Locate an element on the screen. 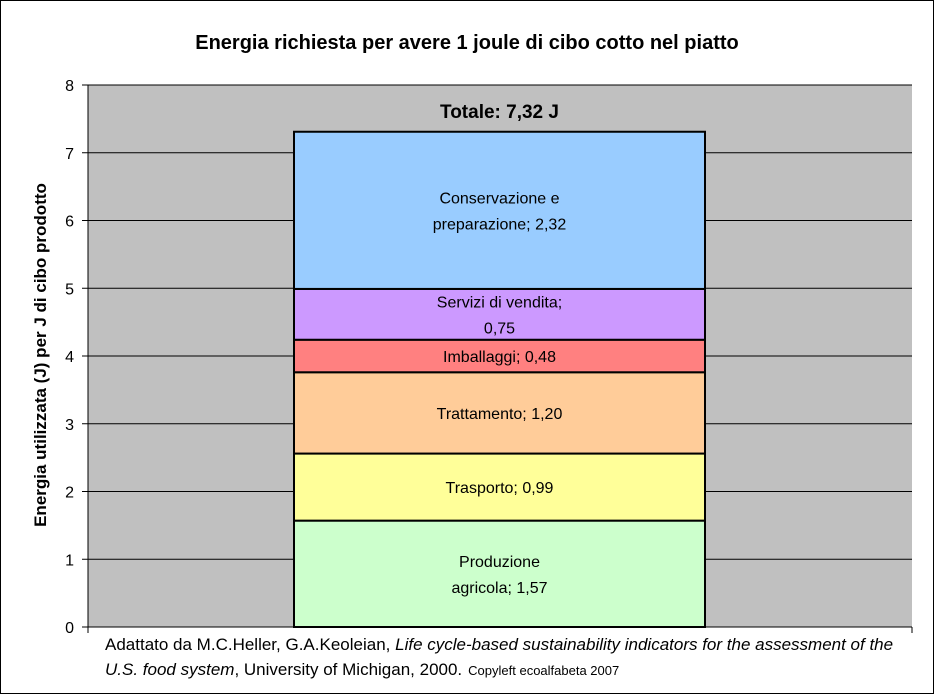 The width and height of the screenshot is (934, 694). y-tick-label: 4 is located at coordinates (69, 357).